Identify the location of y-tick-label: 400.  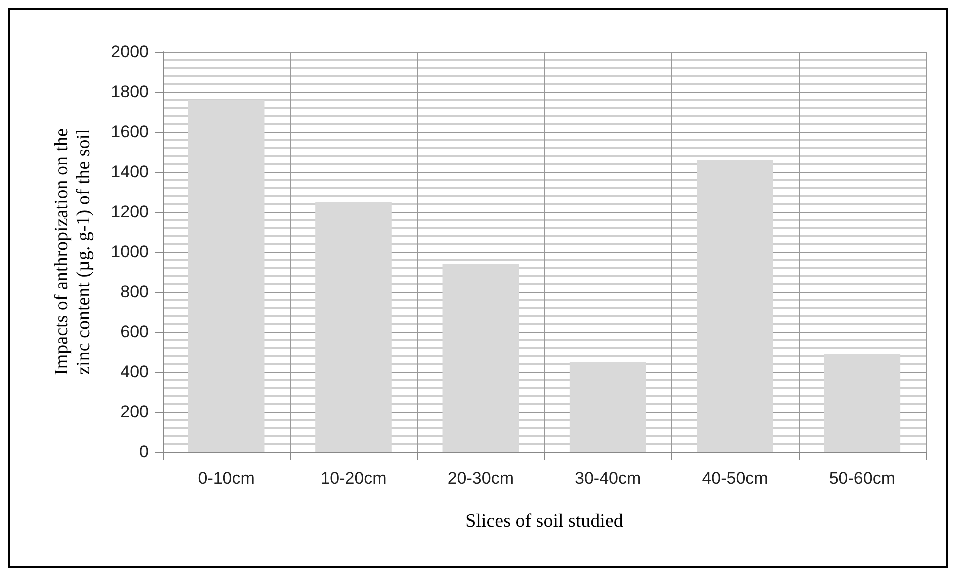
(134, 372).